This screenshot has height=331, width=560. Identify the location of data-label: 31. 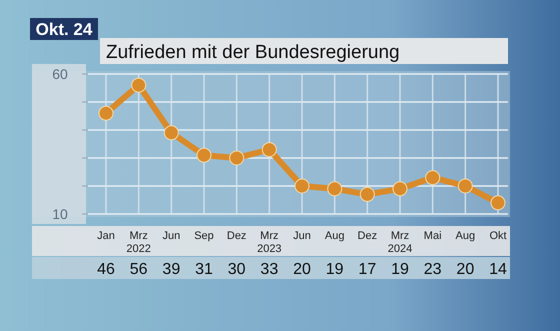
(204, 269).